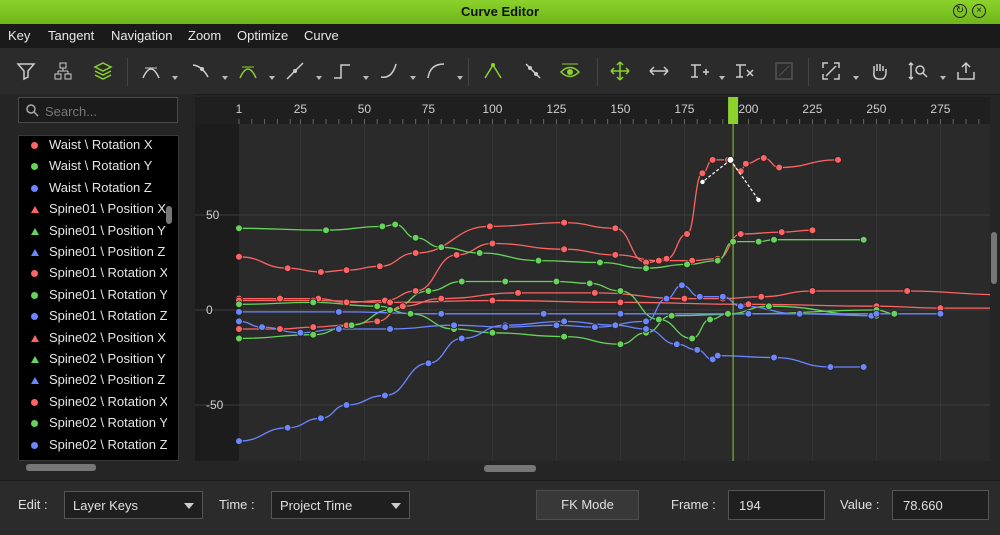  What do you see at coordinates (169, 215) in the screenshot?
I see `track-list-vertical-scrollbar` at bounding box center [169, 215].